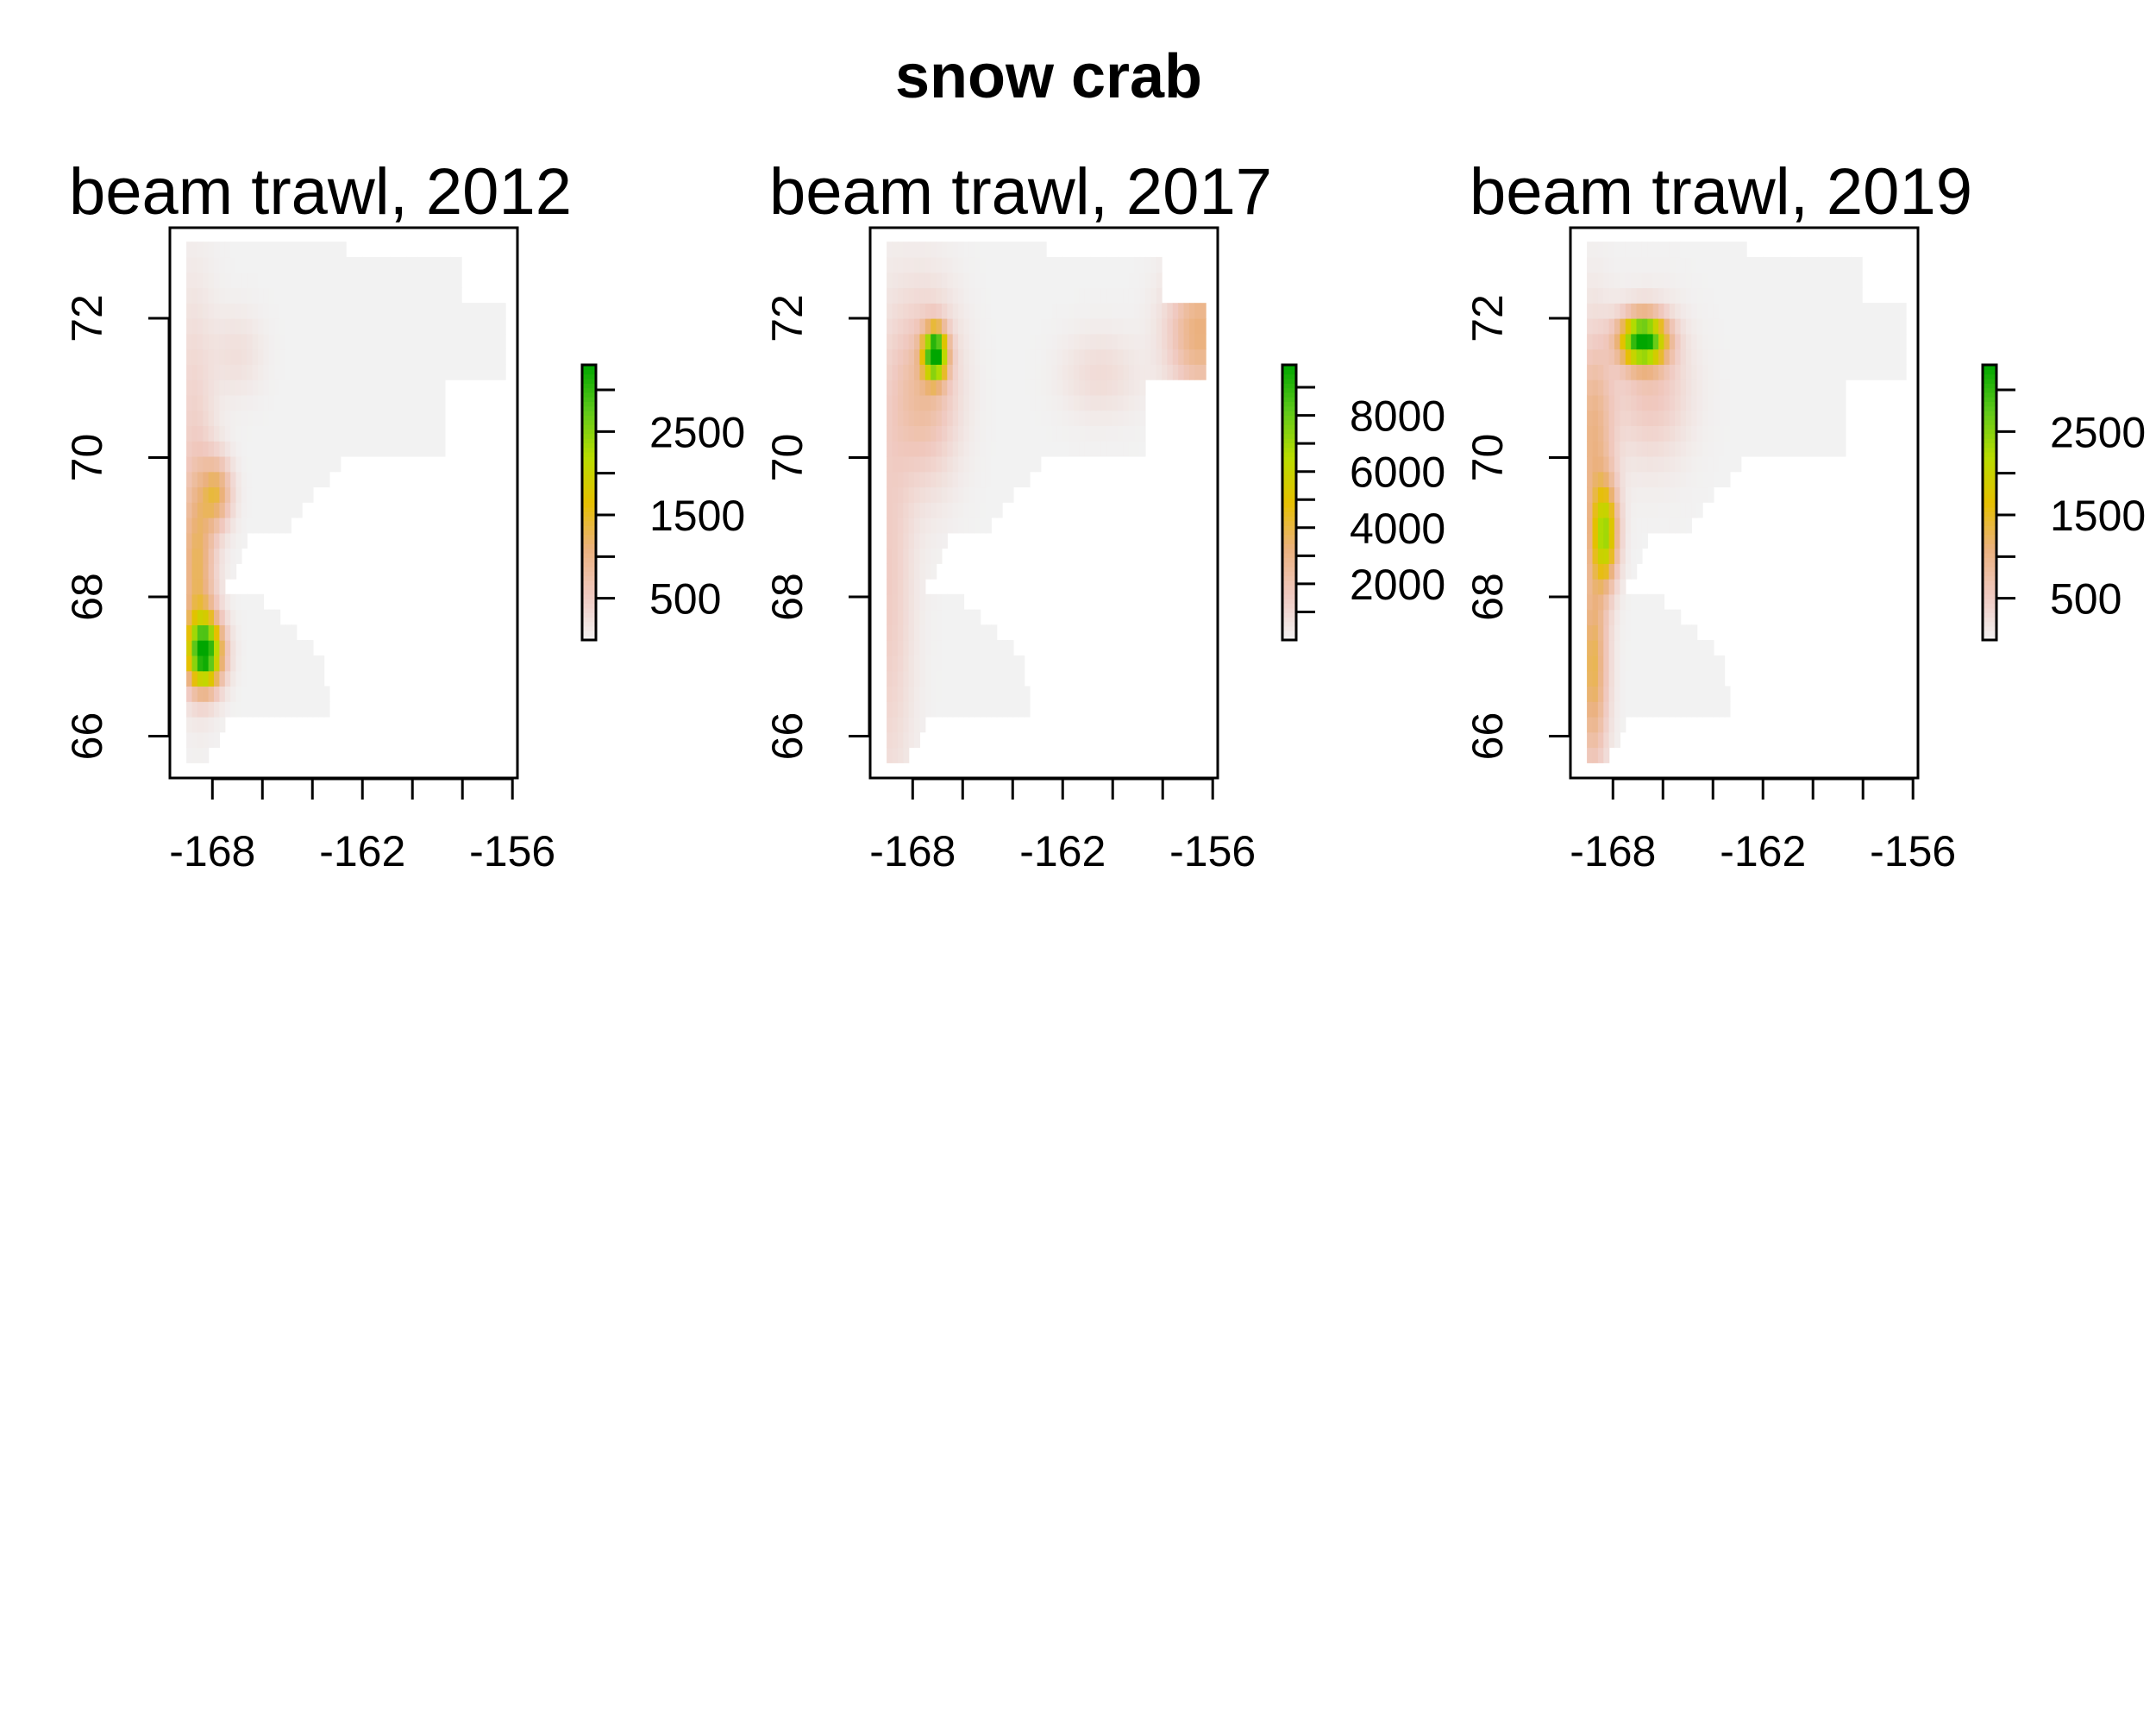 This screenshot has height=1725, width=2156. I want to click on figure-title: snow crab, so click(1048, 76).